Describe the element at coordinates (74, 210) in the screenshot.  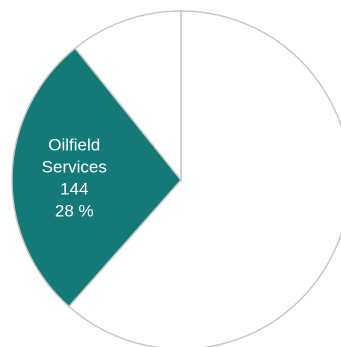
I see `pie-slice-1-percent-text: 28 %` at that location.